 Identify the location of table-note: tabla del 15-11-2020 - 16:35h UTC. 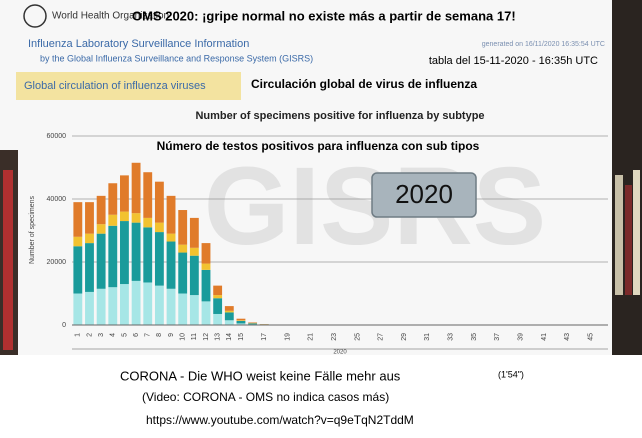
(513, 61).